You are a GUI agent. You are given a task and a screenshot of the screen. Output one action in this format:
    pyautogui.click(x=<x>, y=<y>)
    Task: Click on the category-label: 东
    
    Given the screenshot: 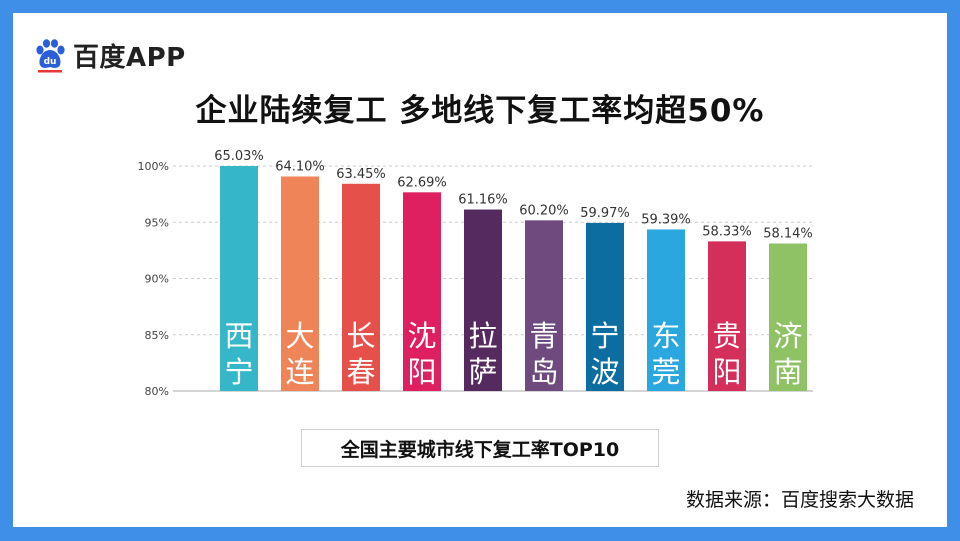 What is the action you would take?
    pyautogui.click(x=665, y=336)
    